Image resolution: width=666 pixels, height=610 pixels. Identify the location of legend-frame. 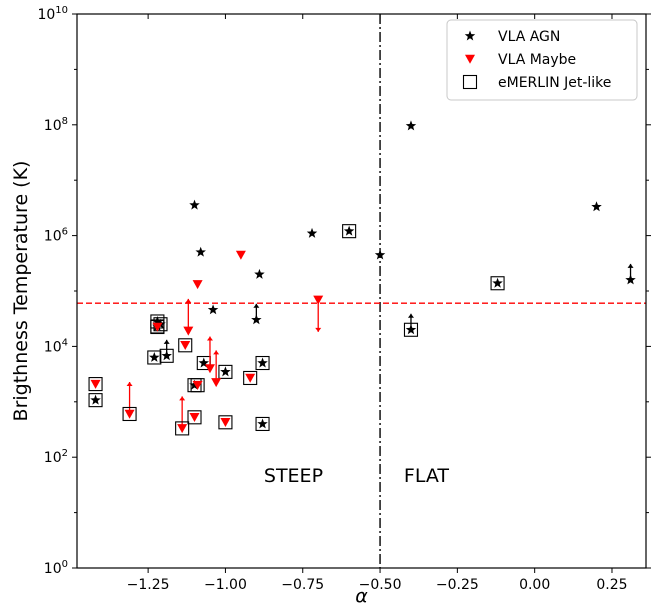
(542, 60).